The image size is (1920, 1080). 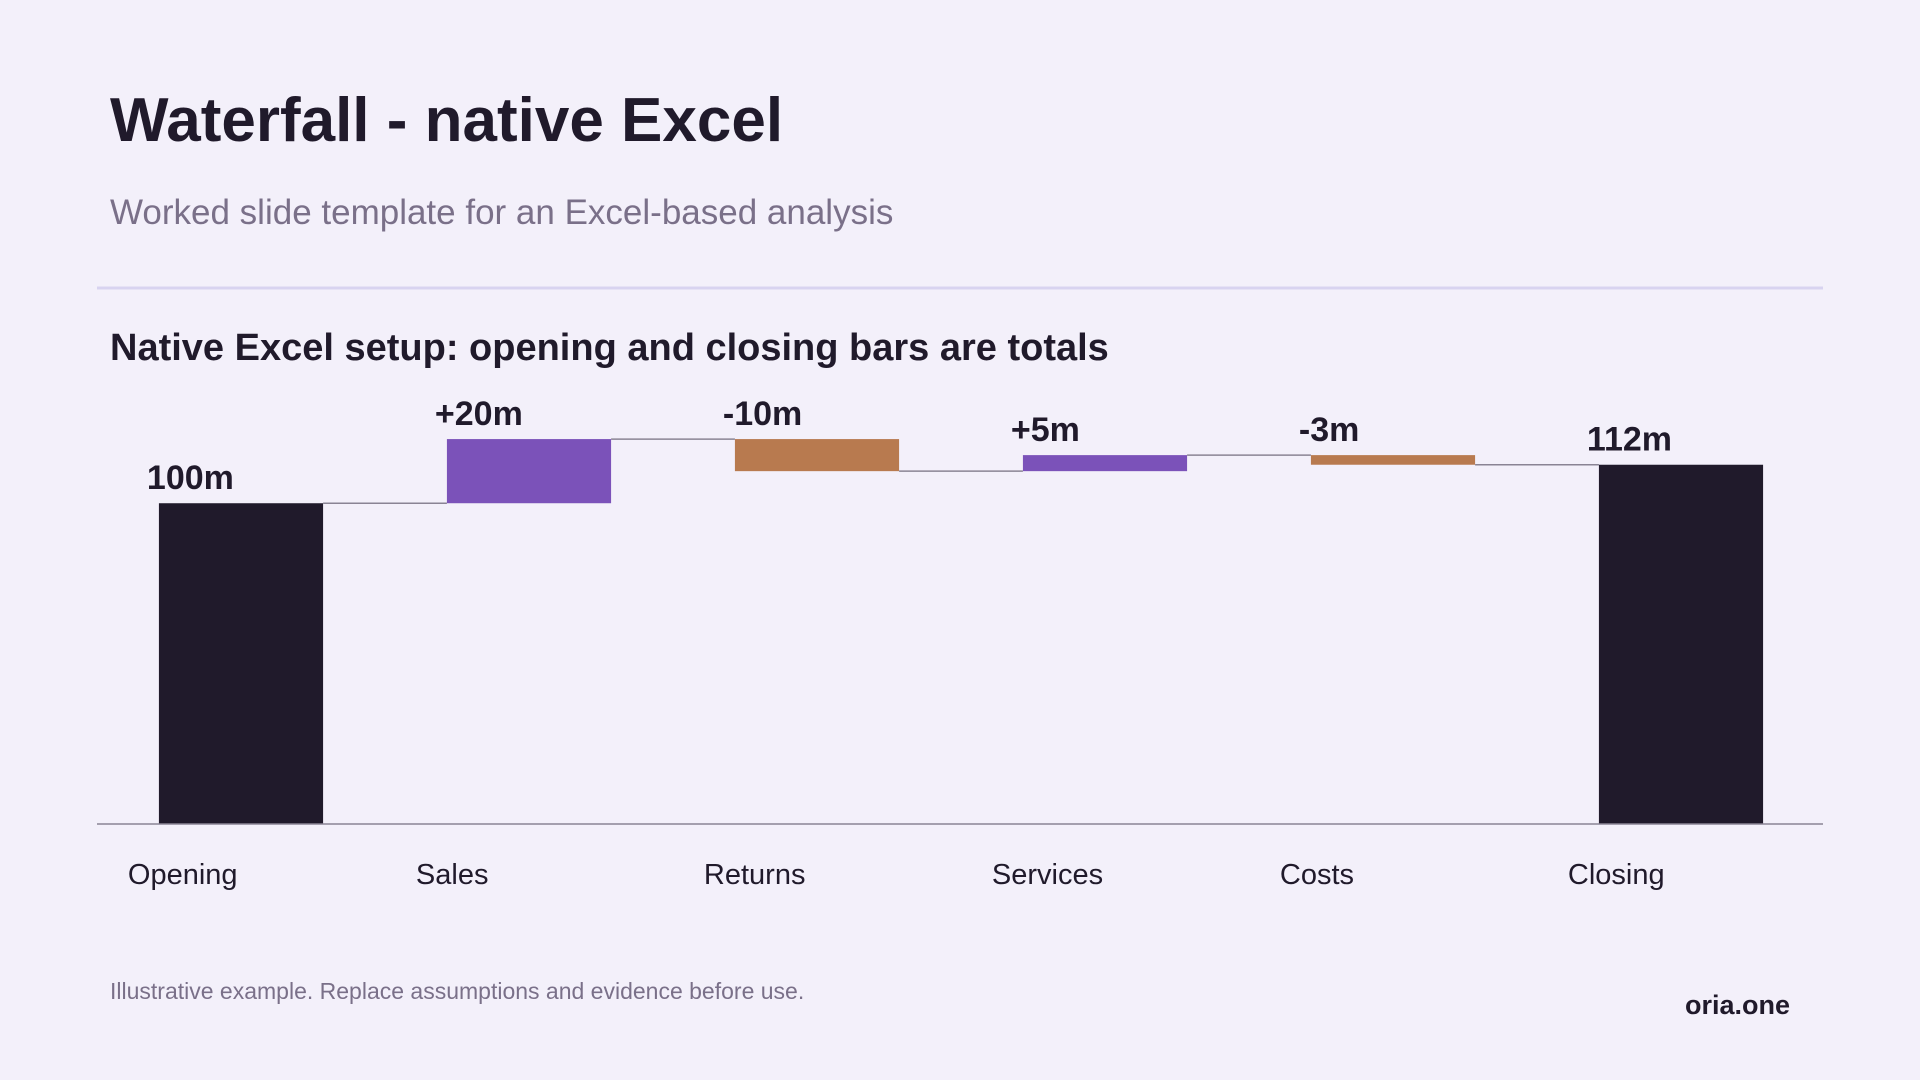 I want to click on x-tick-label: Closing, so click(x=1616, y=875).